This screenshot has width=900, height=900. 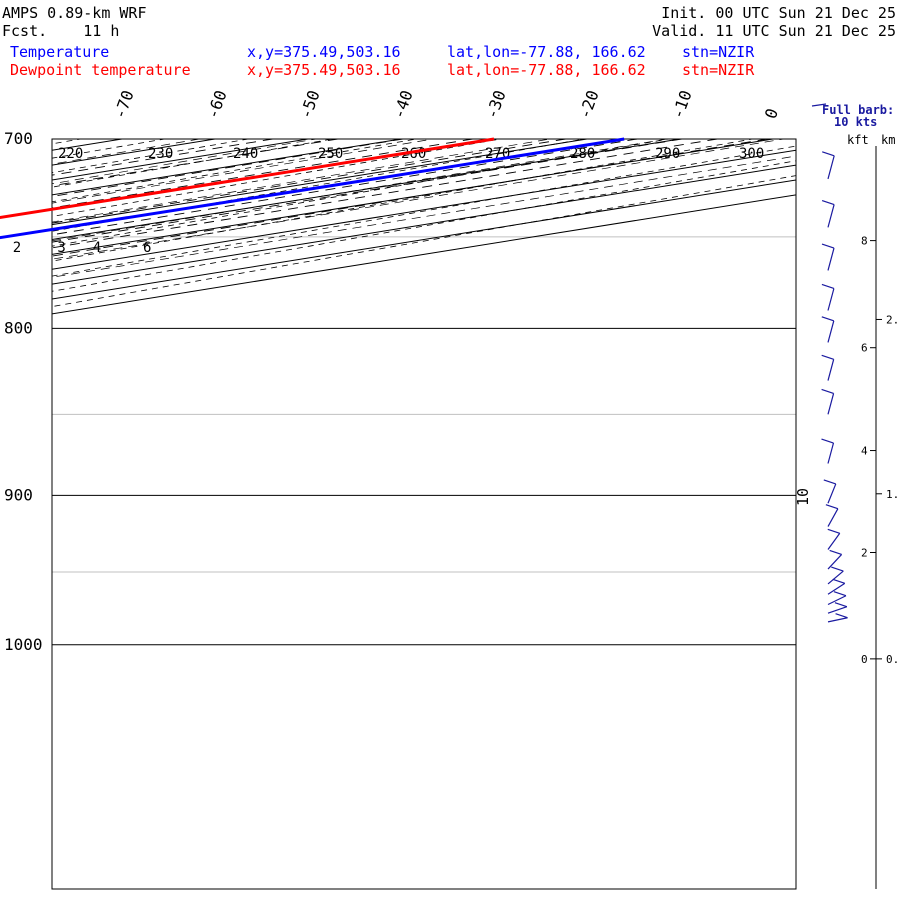 What do you see at coordinates (864, 451) in the screenshot?
I see `height-kft-label: 4` at bounding box center [864, 451].